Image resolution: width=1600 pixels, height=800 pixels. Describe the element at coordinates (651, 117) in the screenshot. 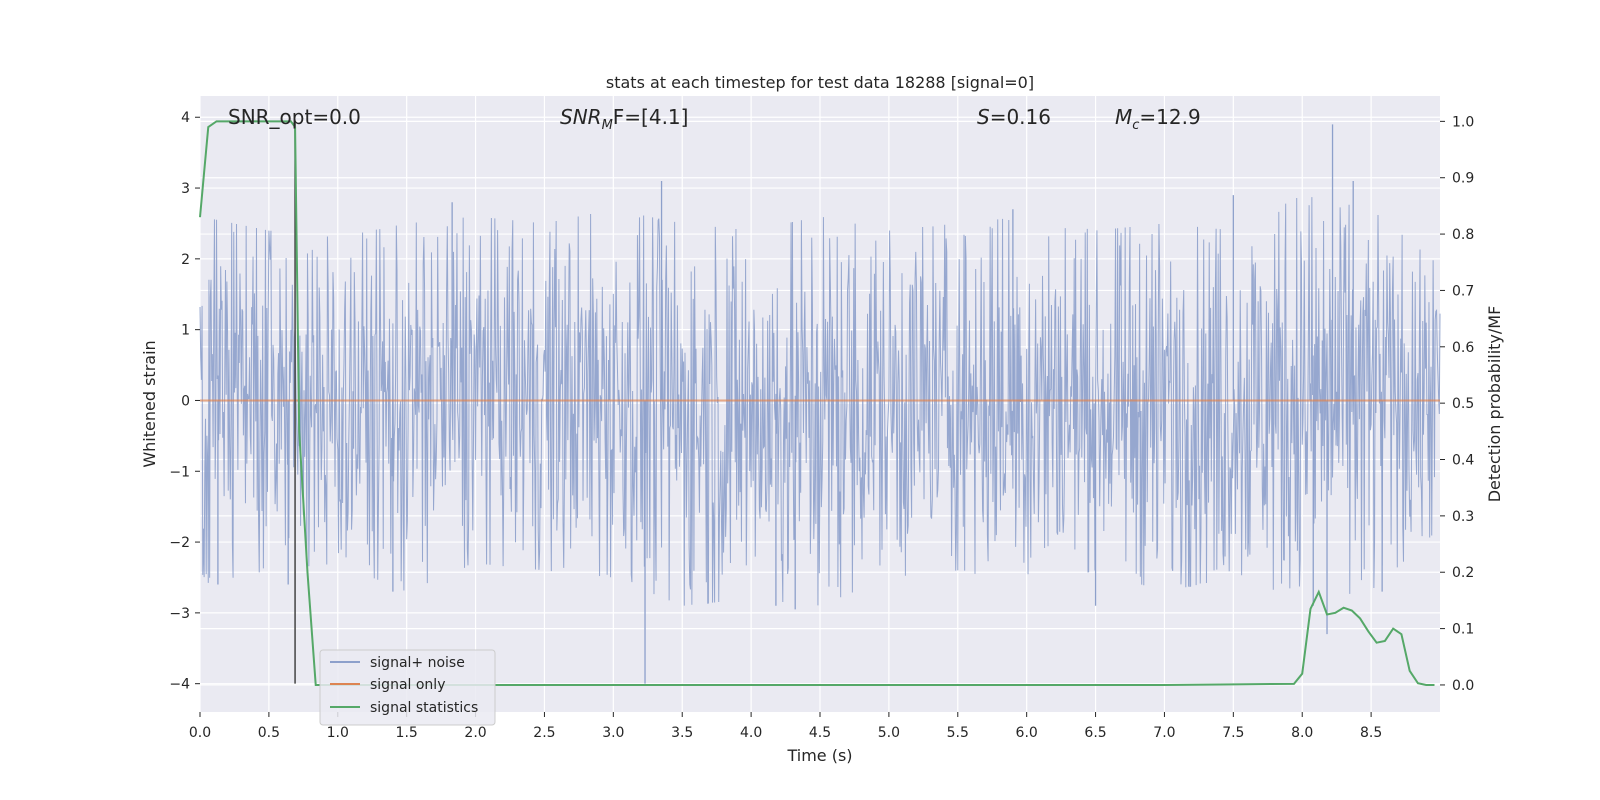

I see `annotation-snr-mf-rest: F=[4.1]` at that location.